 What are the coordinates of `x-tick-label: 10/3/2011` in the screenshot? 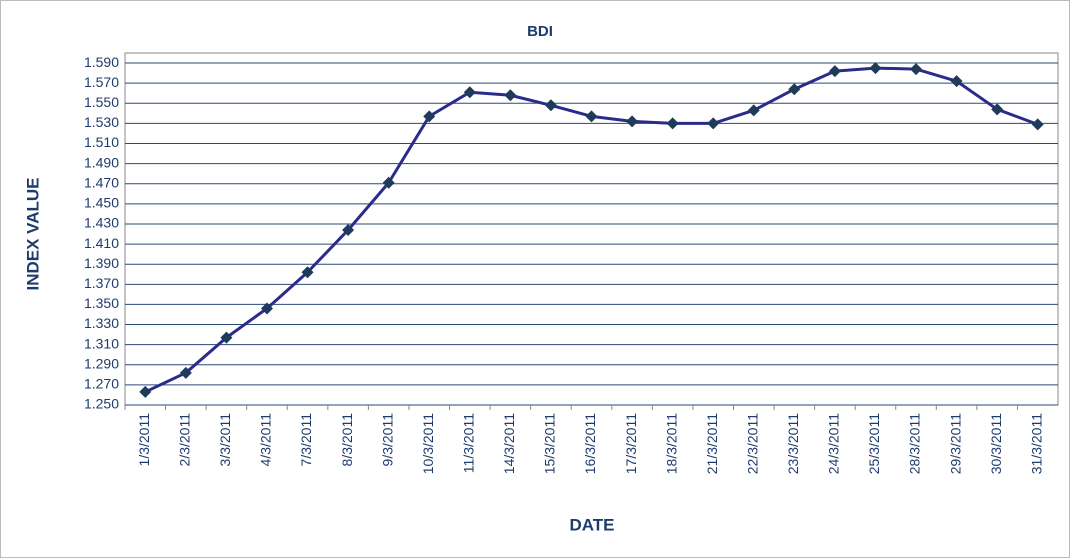 It's located at (428, 443).